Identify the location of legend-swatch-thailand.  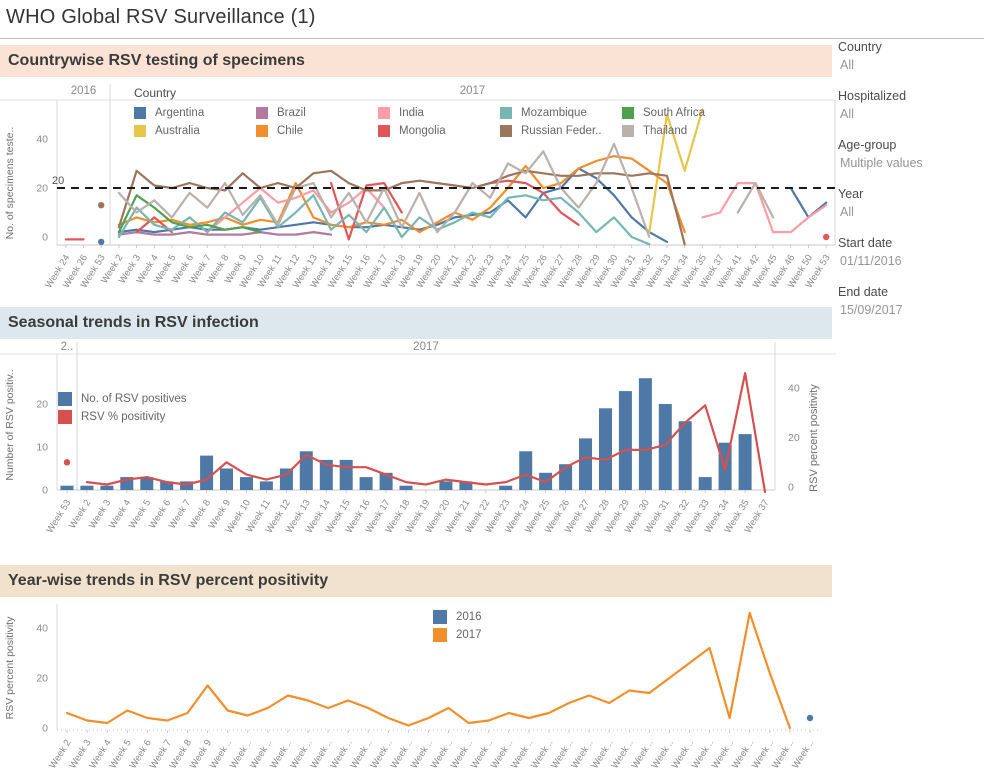
(628, 131).